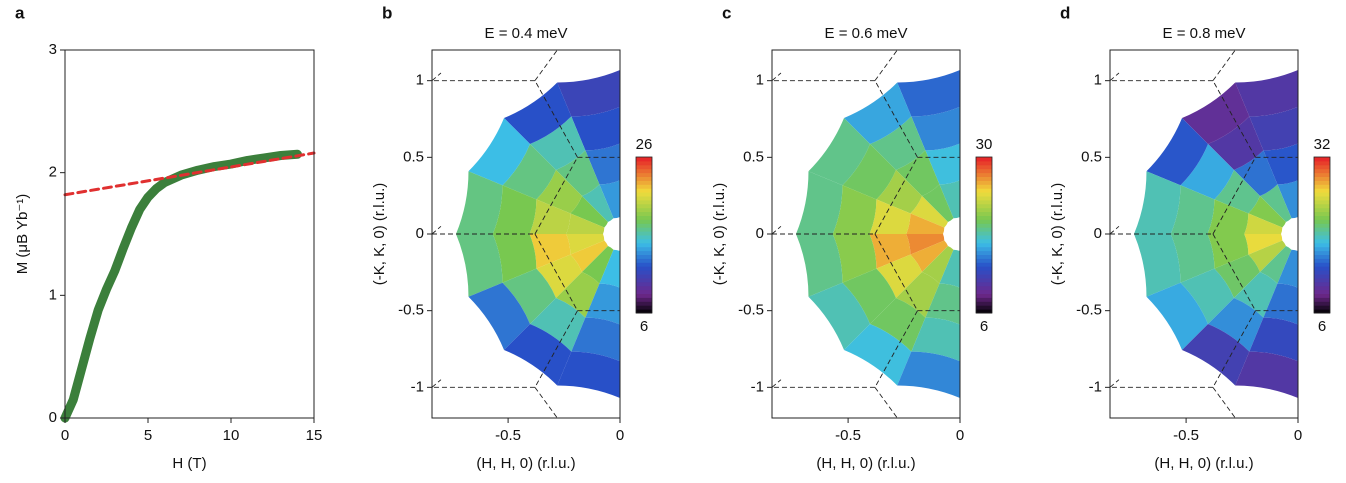 The height and width of the screenshot is (483, 1346). What do you see at coordinates (508, 435) in the screenshot?
I see `x-tick-label: -0.5` at bounding box center [508, 435].